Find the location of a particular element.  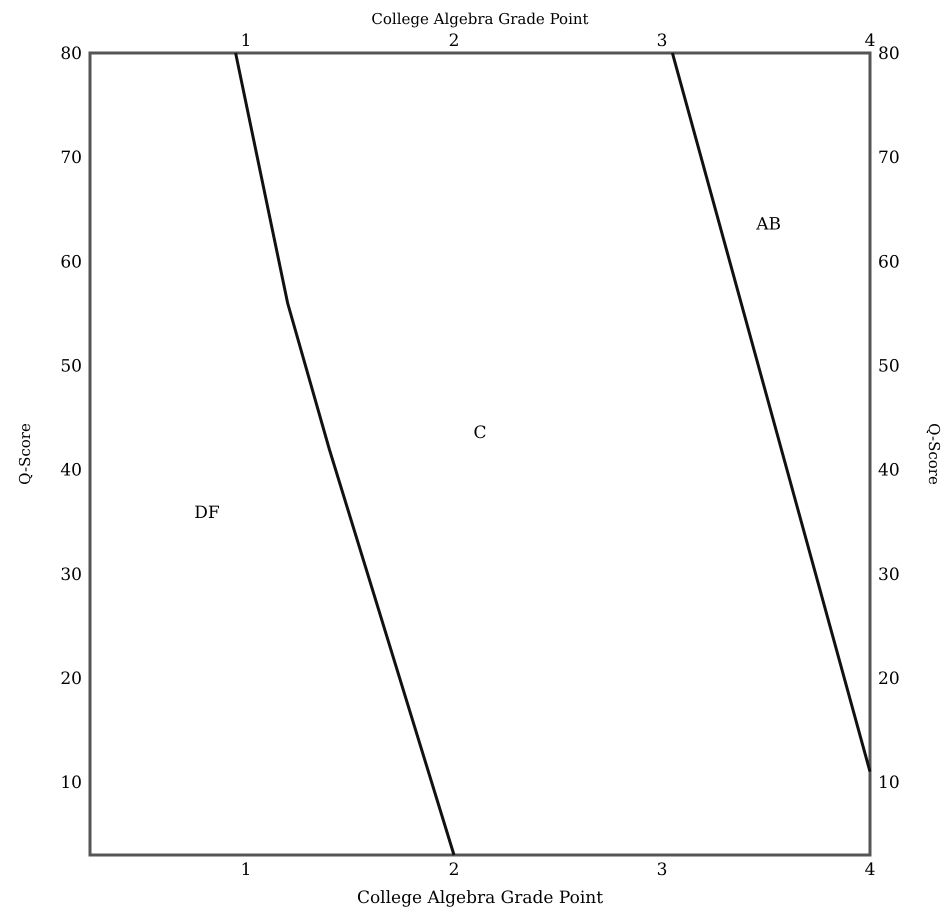

annotation: C is located at coordinates (480, 432).